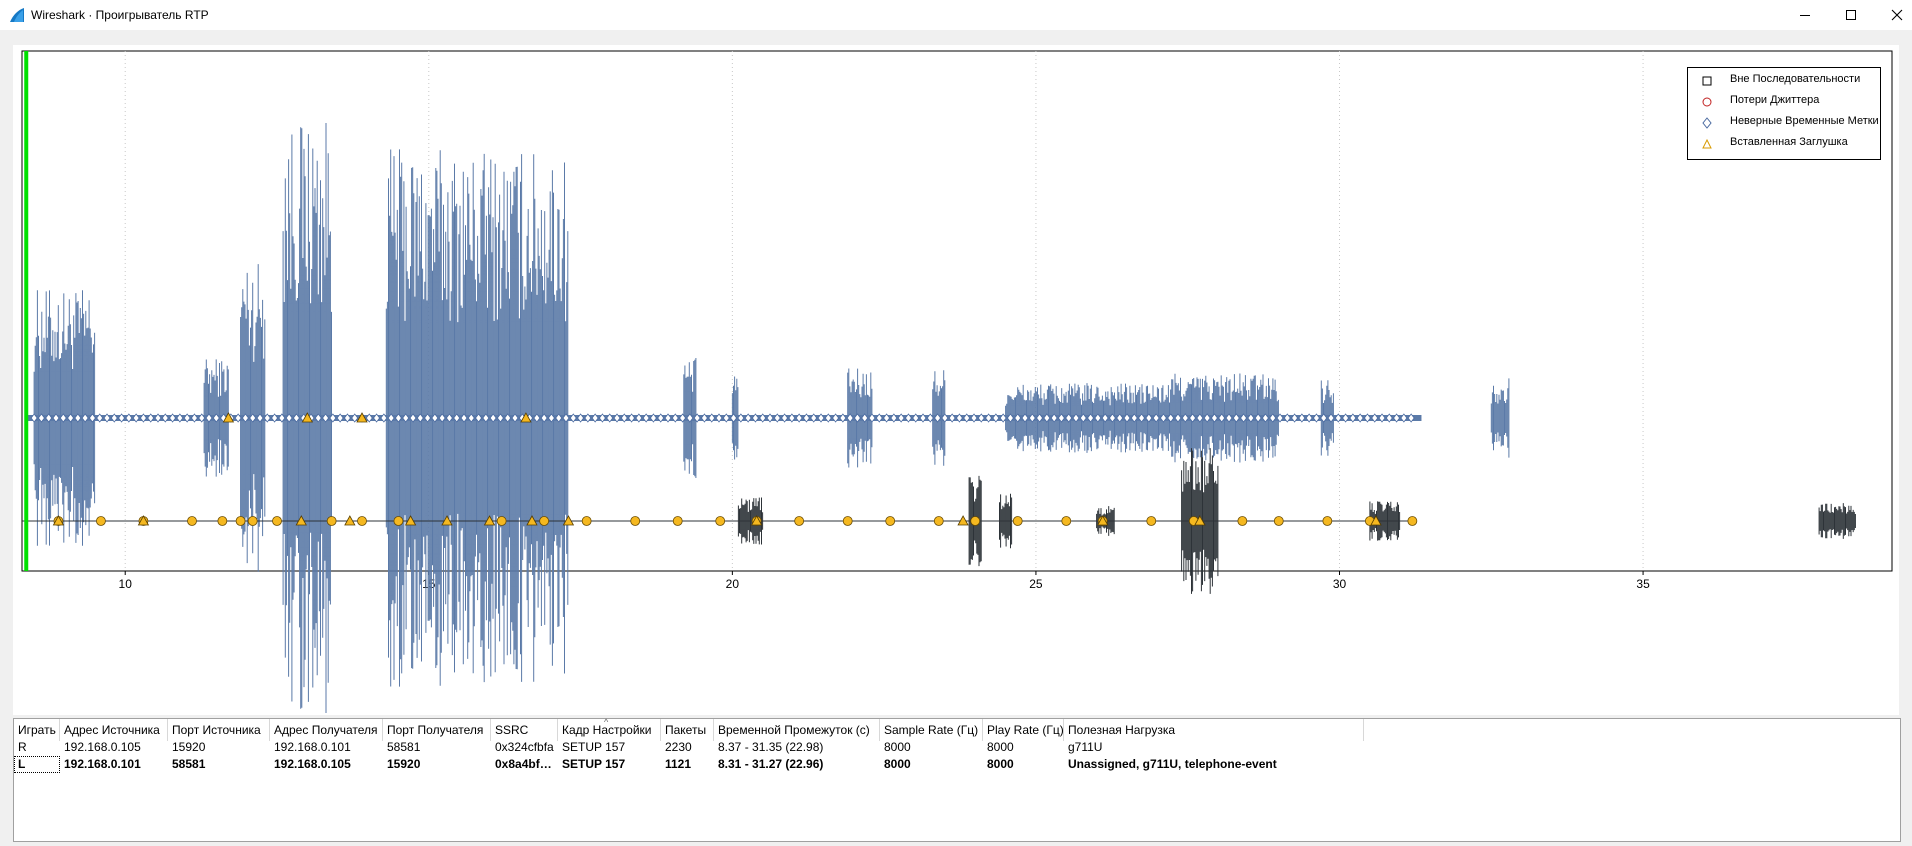 The image size is (1912, 846). What do you see at coordinates (126, 584) in the screenshot?
I see `x-tick-label: 10` at bounding box center [126, 584].